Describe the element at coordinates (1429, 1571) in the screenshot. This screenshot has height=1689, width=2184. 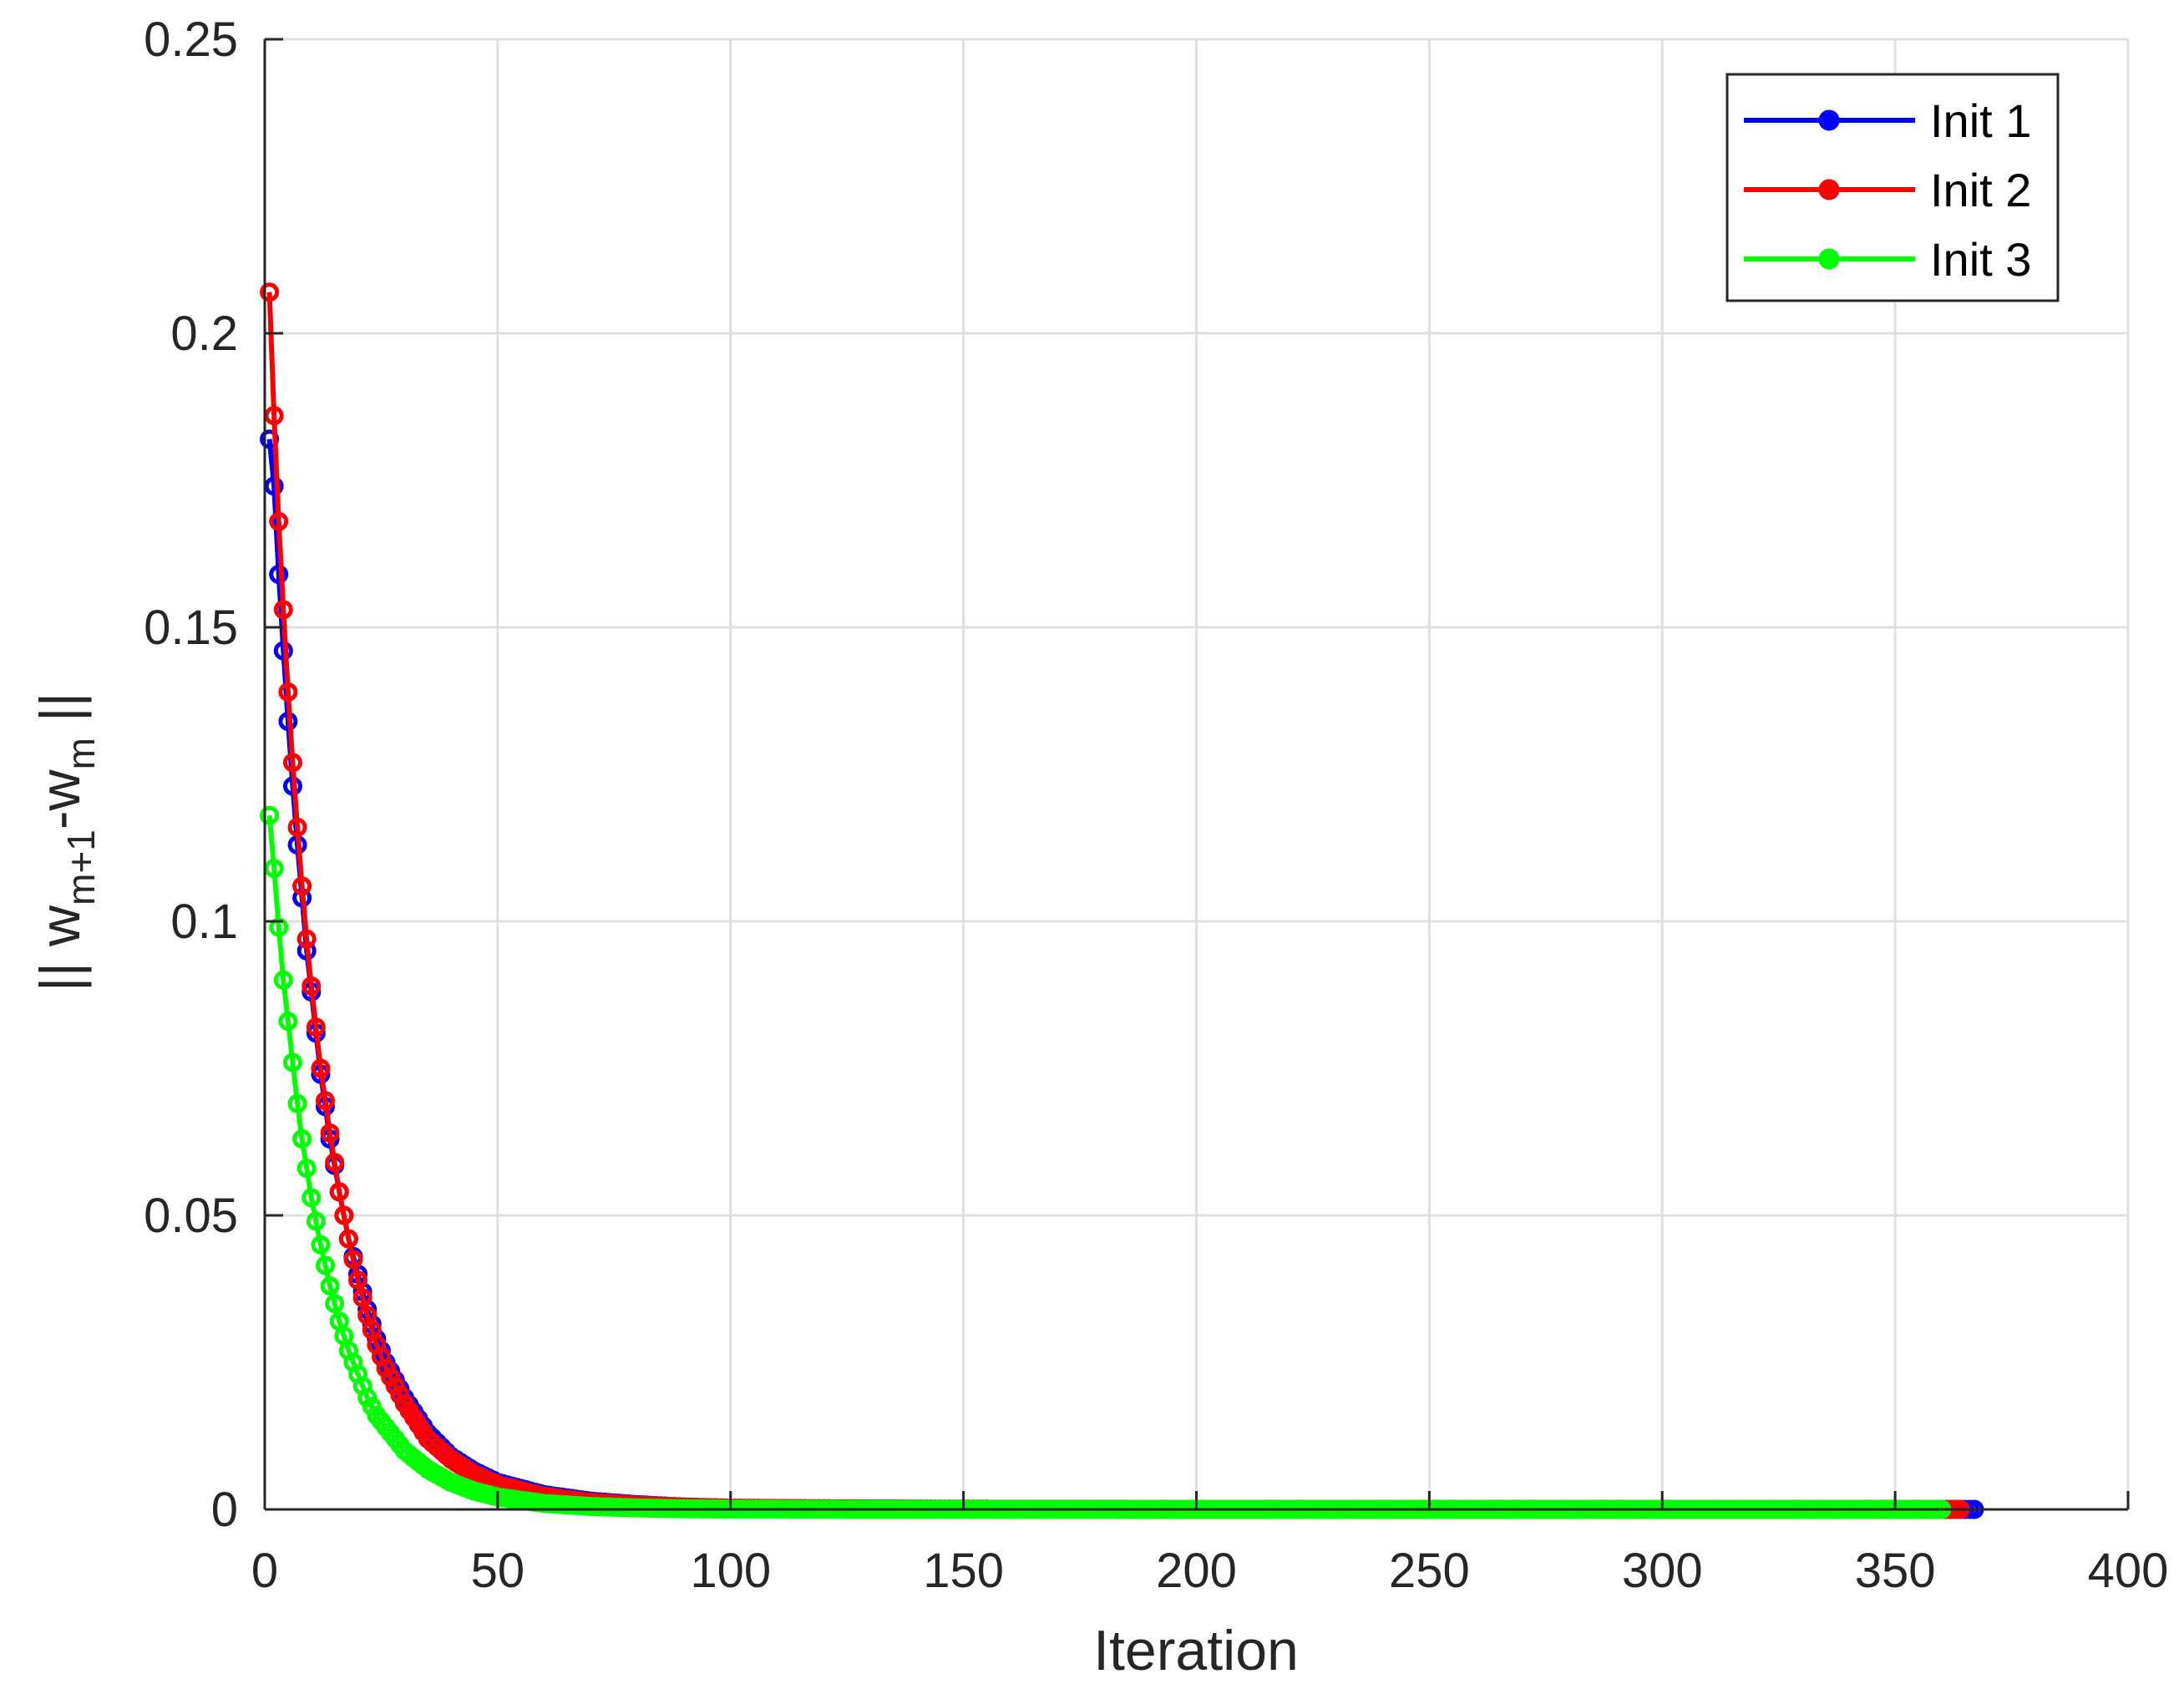
I see `x-tick-label: 250` at that location.